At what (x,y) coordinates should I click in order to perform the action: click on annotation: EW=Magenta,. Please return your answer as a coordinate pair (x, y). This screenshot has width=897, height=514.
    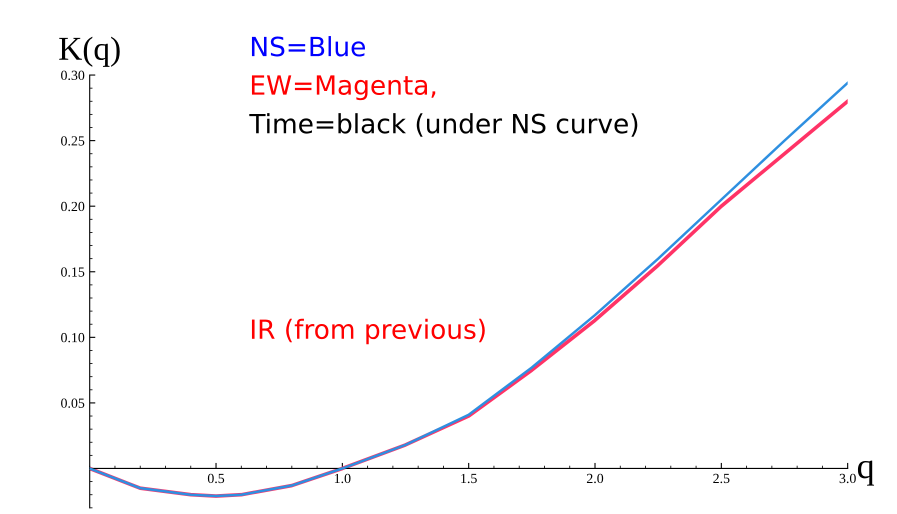
    Looking at the image, I should click on (344, 87).